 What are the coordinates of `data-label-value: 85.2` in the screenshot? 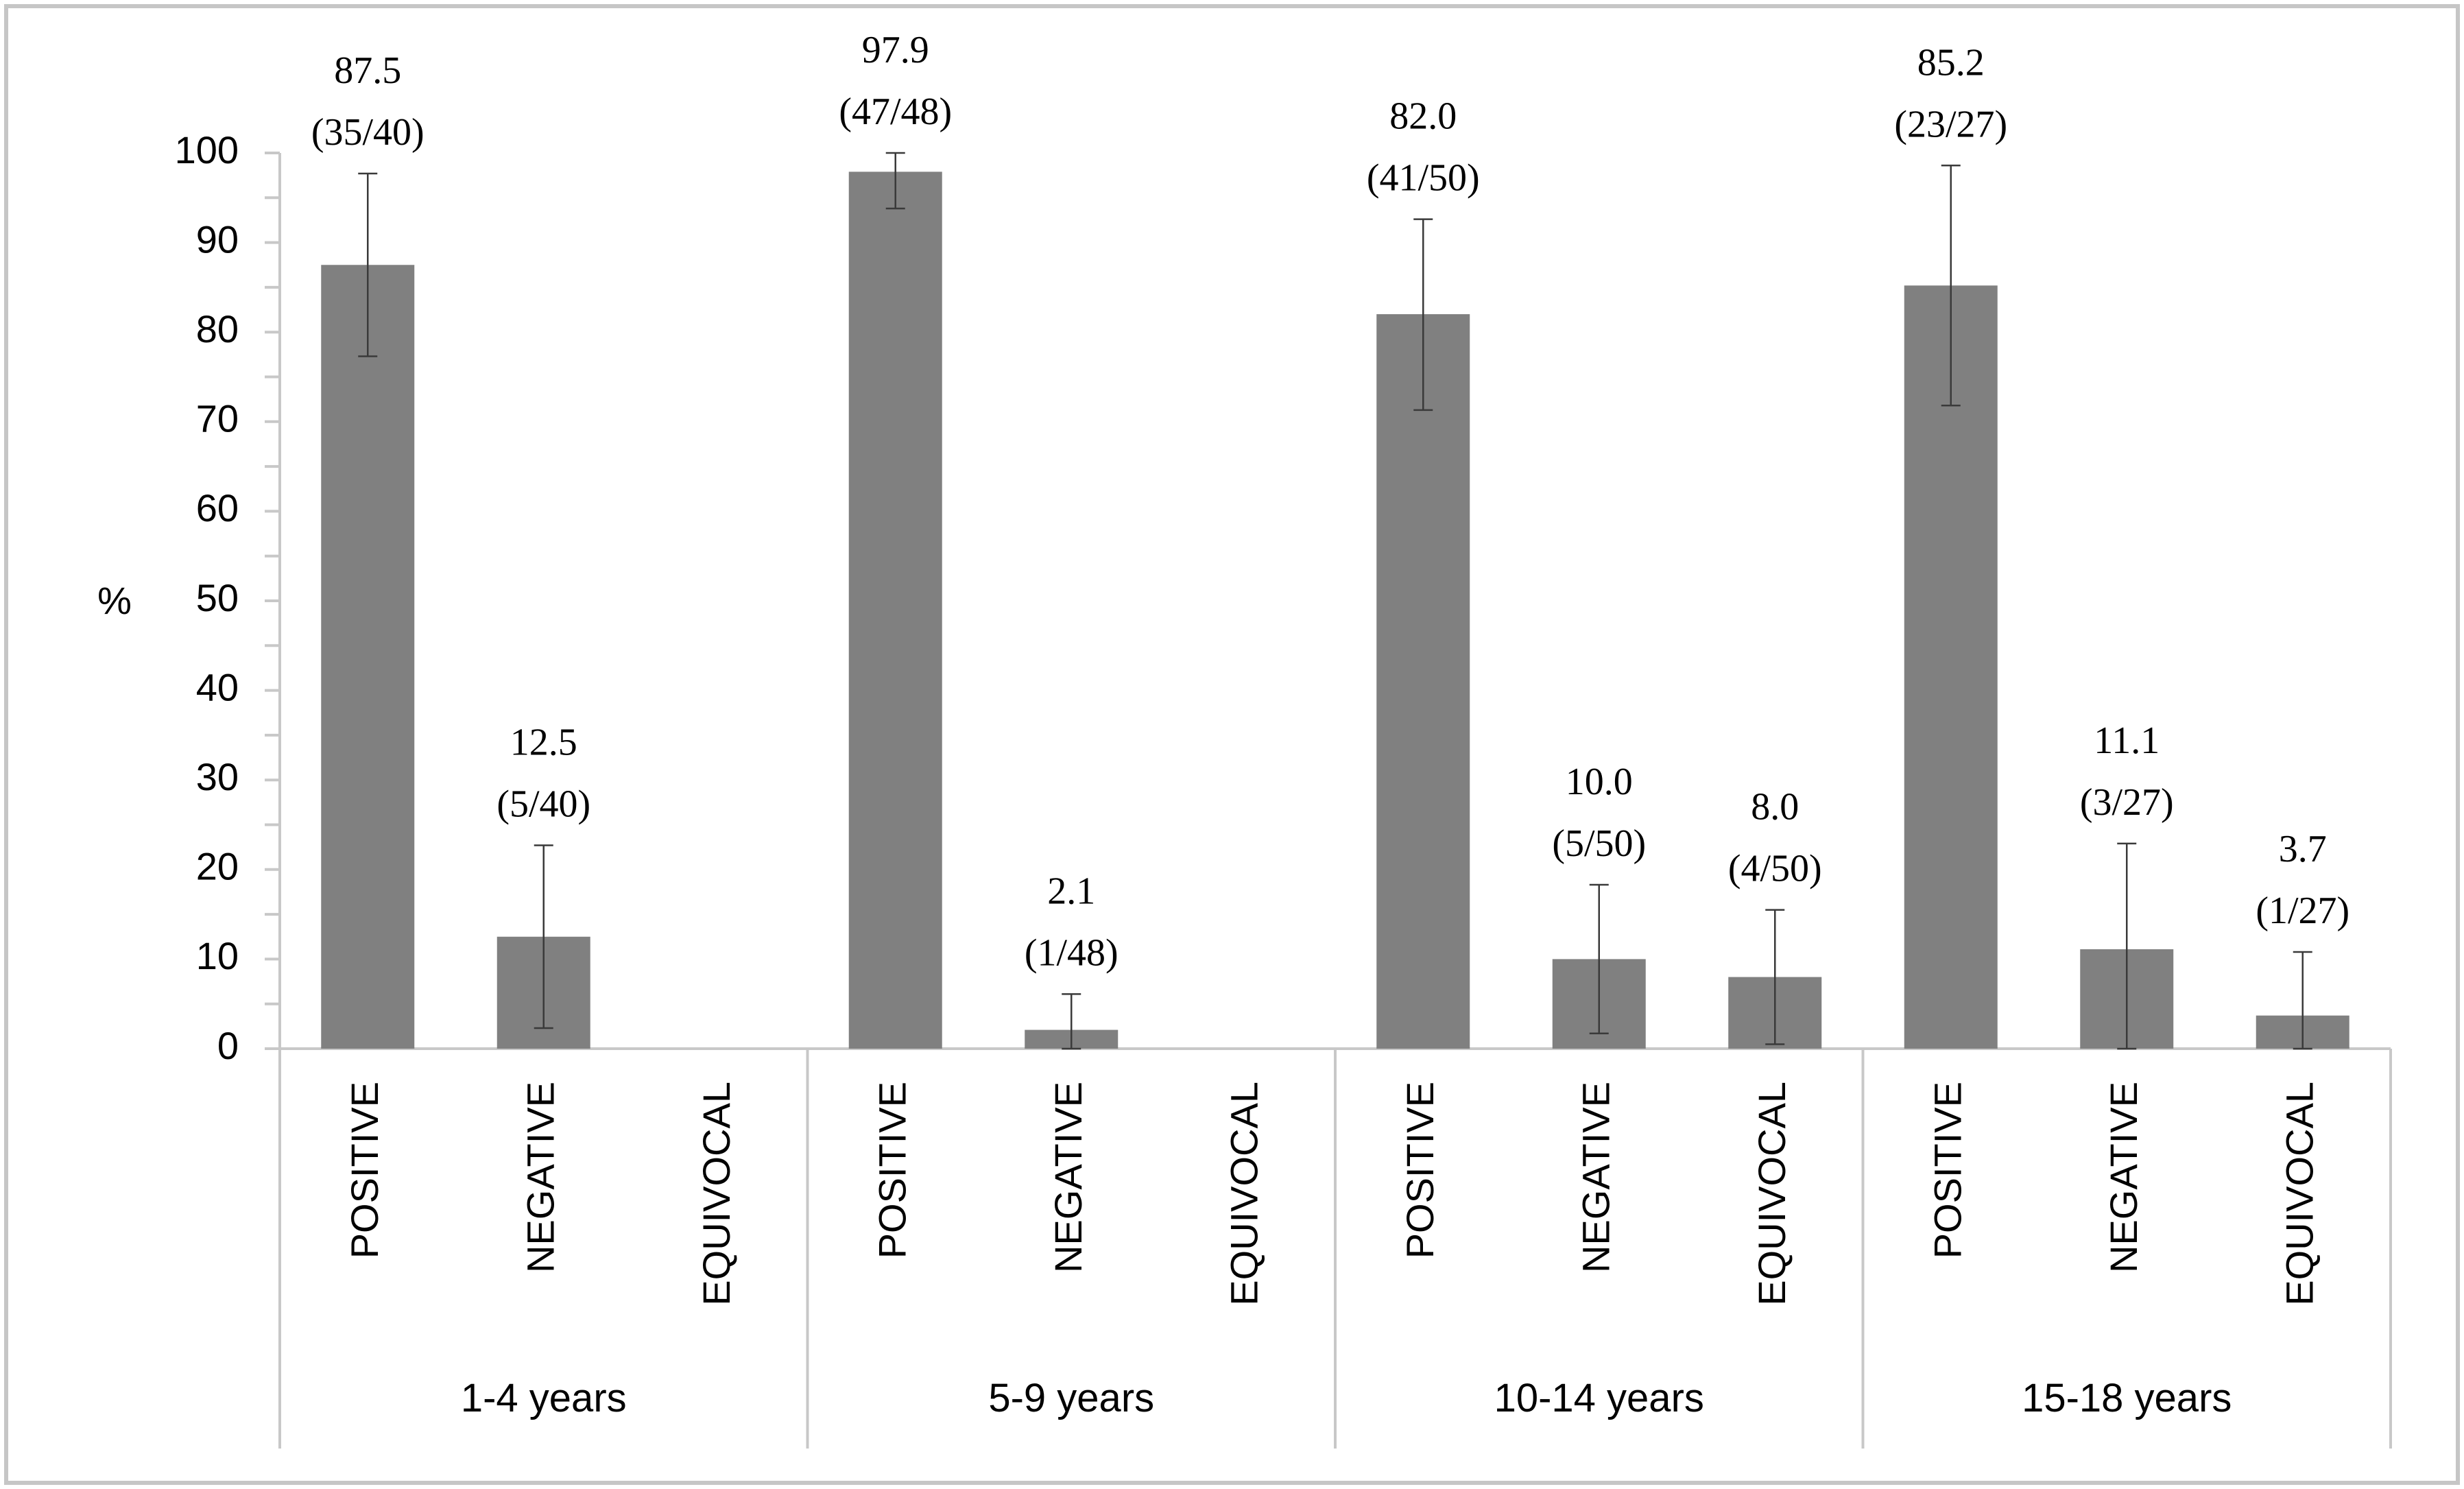 It's located at (1951, 62).